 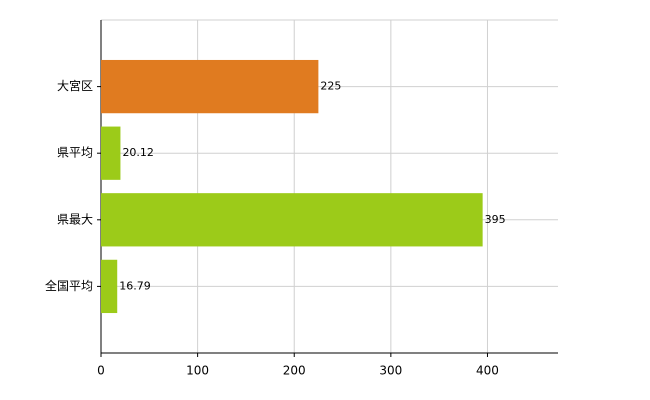 What do you see at coordinates (134, 285) in the screenshot?
I see `value-label: 16.79` at bounding box center [134, 285].